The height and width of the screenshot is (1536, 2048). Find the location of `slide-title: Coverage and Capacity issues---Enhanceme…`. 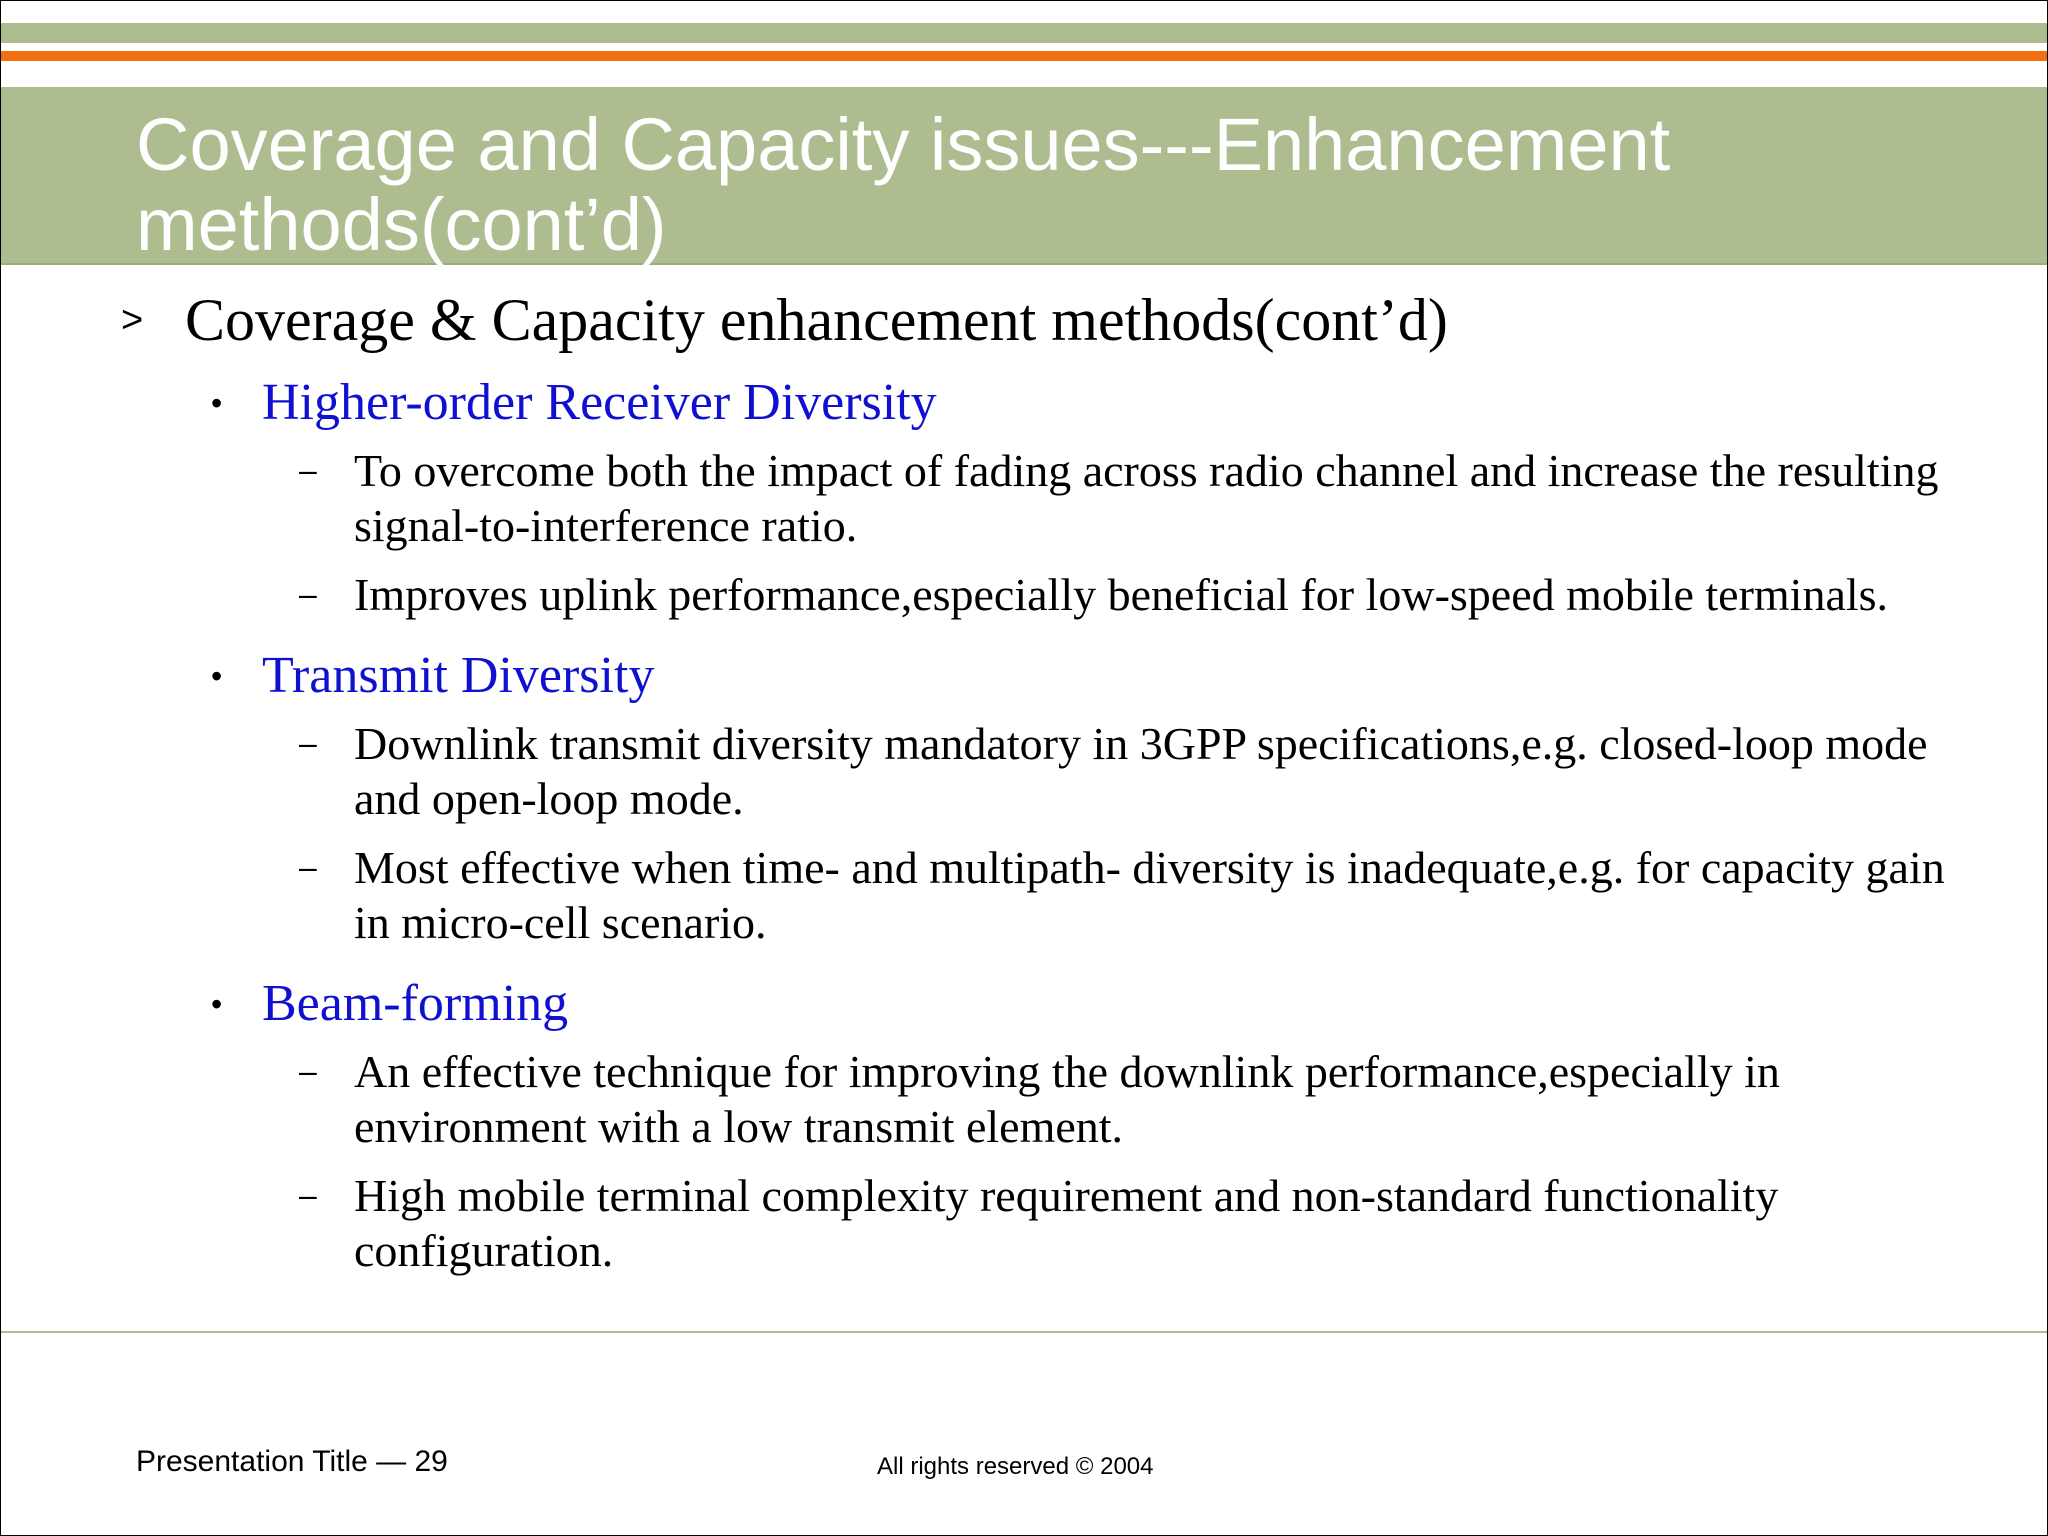

slide-title: Coverage and Capacity issues---Enhanceme… is located at coordinates (903, 184).